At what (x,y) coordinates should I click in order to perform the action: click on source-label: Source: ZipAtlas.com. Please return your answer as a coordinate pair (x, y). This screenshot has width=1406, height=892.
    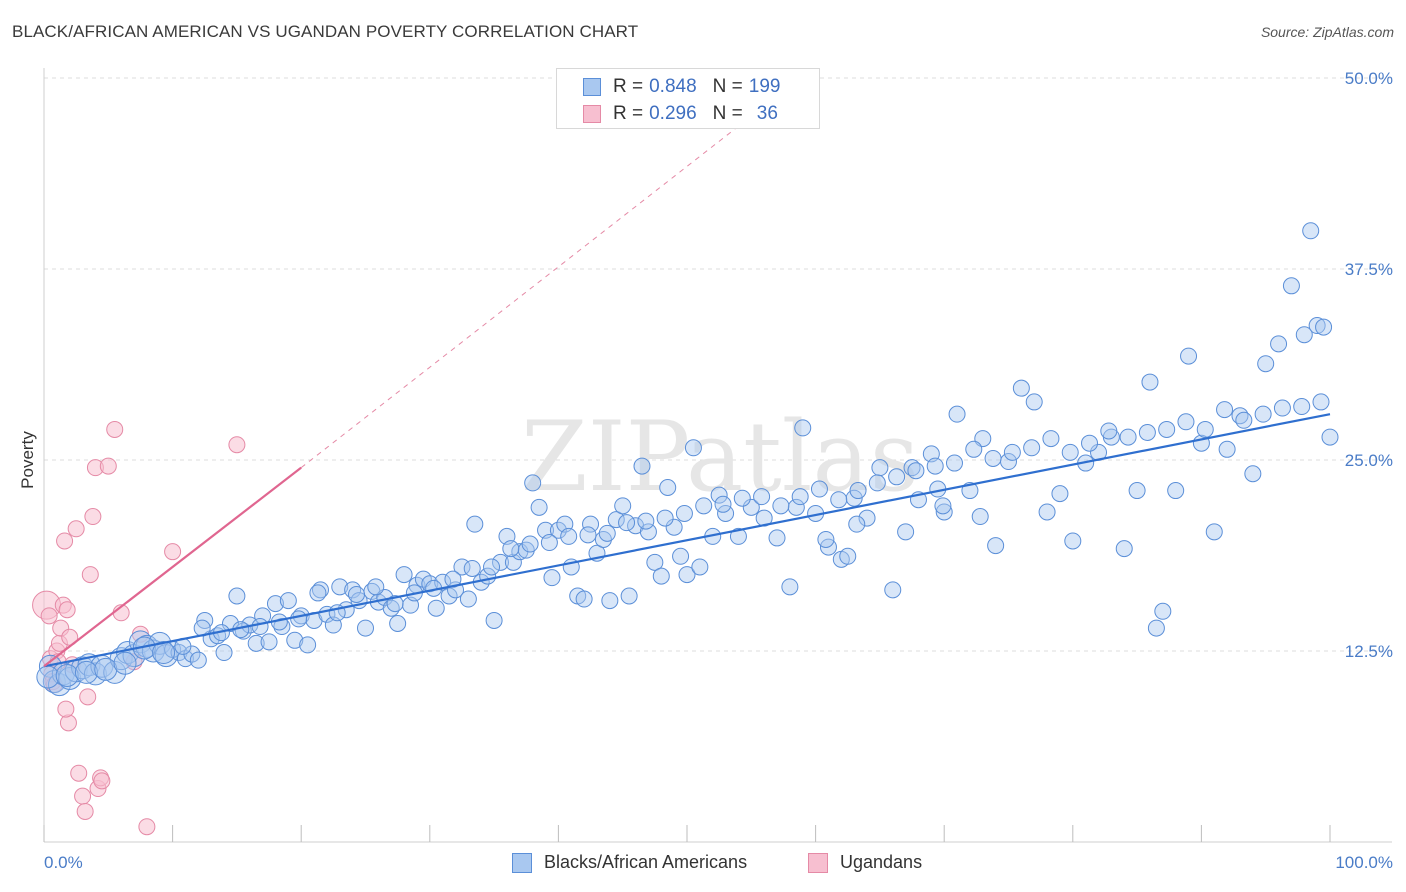
    Looking at the image, I should click on (1327, 32).